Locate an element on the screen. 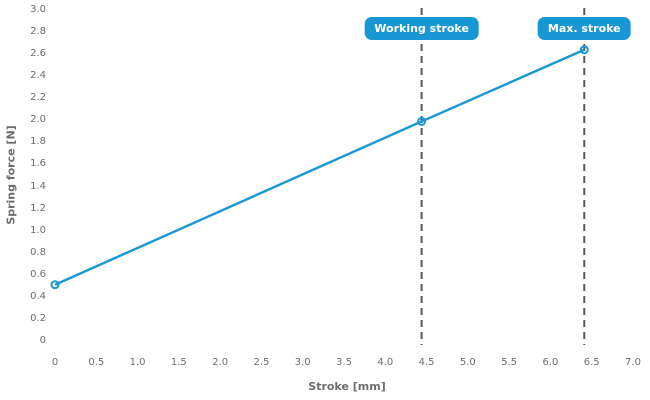 The width and height of the screenshot is (650, 400). y-tick-label: 2.4 is located at coordinates (38, 76).